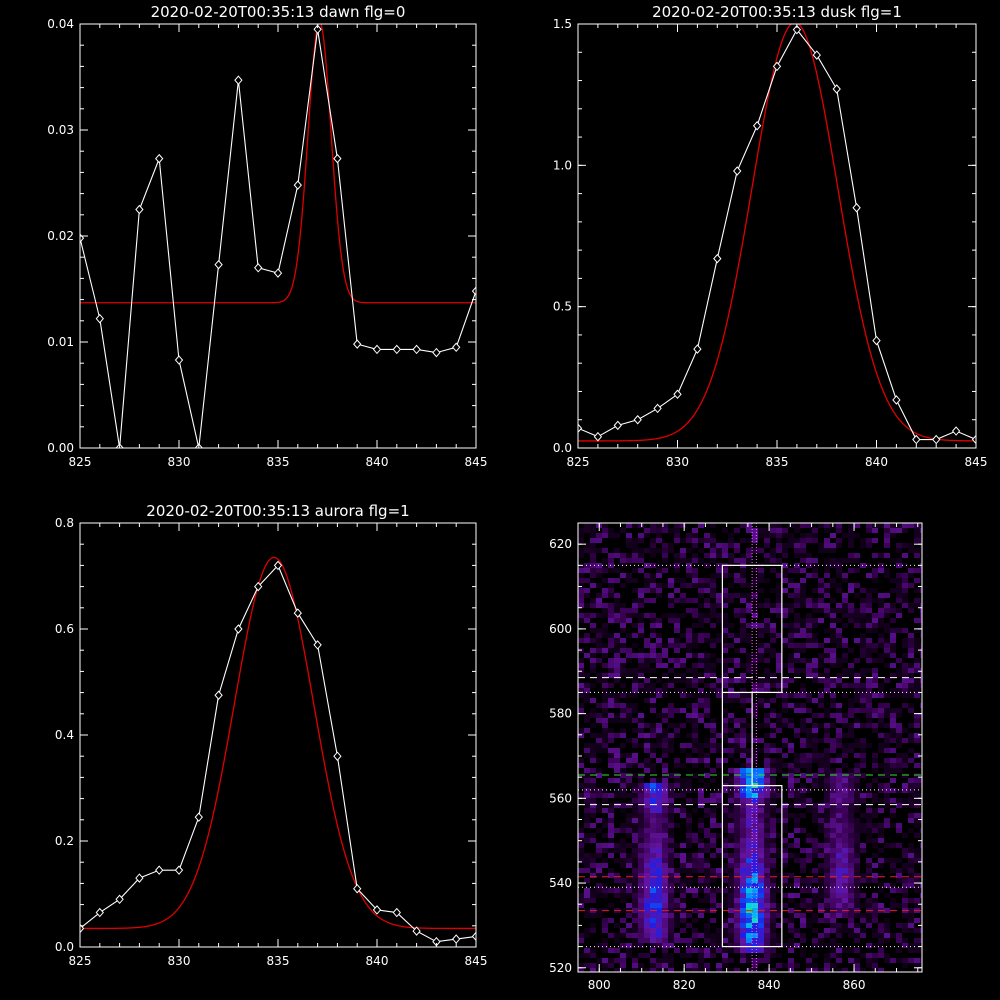 The width and height of the screenshot is (1000, 1000). What do you see at coordinates (60, 342) in the screenshot?
I see `y-tick-label: 0.01` at bounding box center [60, 342].